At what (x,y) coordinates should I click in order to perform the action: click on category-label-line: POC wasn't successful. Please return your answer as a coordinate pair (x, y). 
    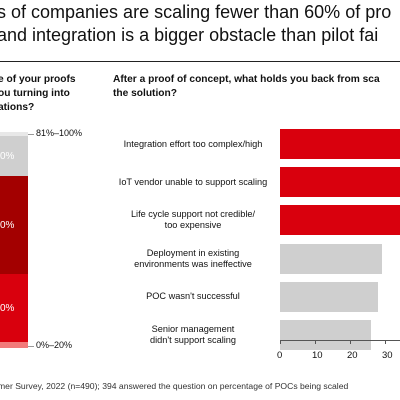
    Looking at the image, I should click on (193, 296).